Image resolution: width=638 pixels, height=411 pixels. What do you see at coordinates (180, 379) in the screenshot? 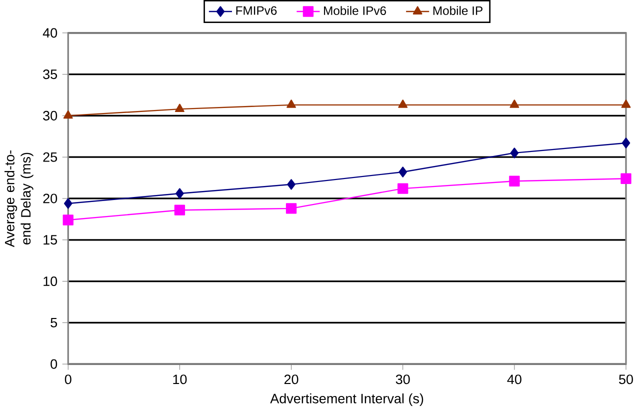
I see `x-tick-label: 10` at bounding box center [180, 379].